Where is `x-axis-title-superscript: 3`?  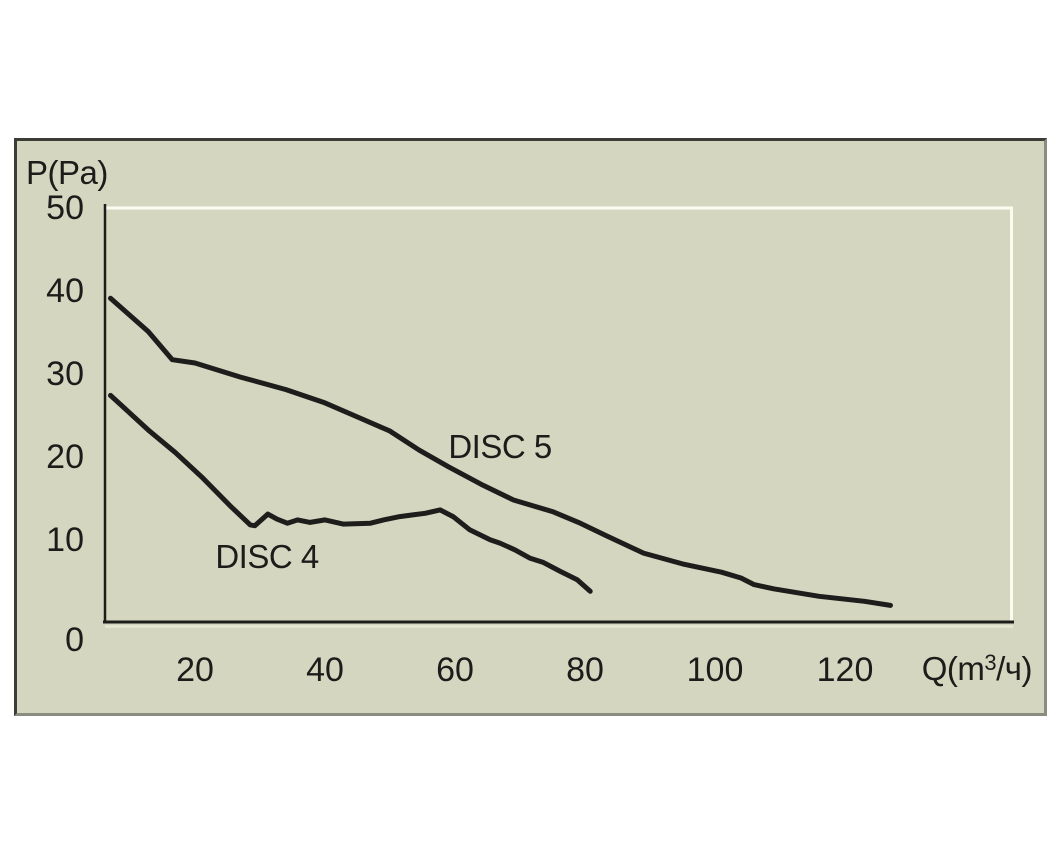 x-axis-title-superscript: 3 is located at coordinates (990, 662).